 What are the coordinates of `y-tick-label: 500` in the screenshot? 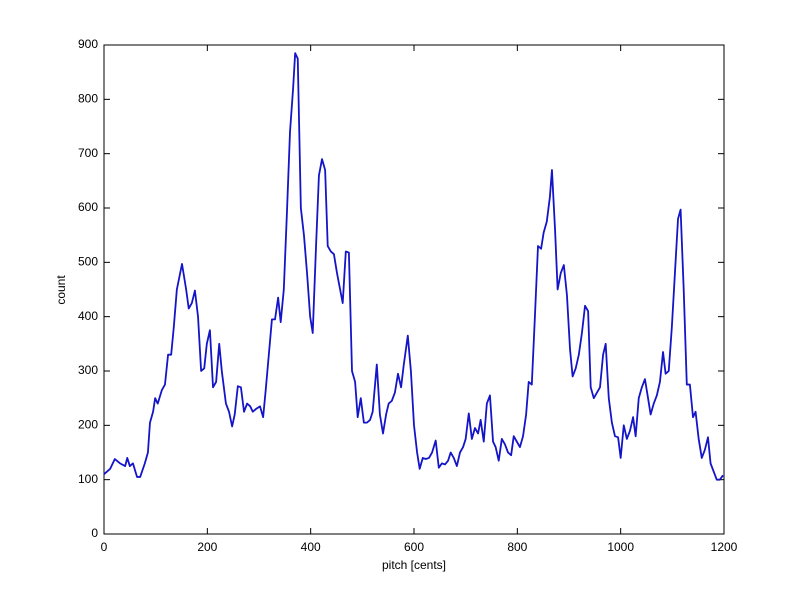 It's located at (88, 262).